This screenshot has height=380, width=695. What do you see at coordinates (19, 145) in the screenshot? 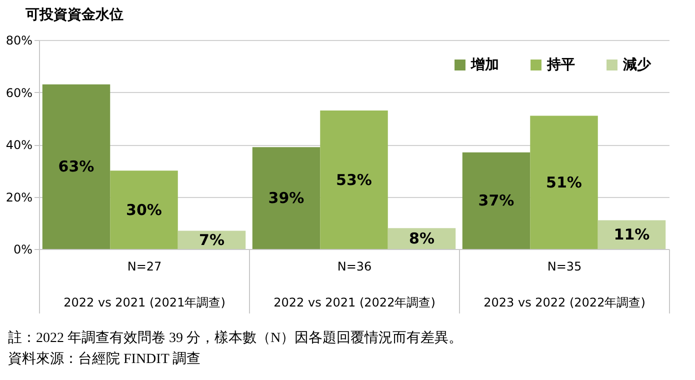
I see `y-tick-label: 40%` at bounding box center [19, 145].